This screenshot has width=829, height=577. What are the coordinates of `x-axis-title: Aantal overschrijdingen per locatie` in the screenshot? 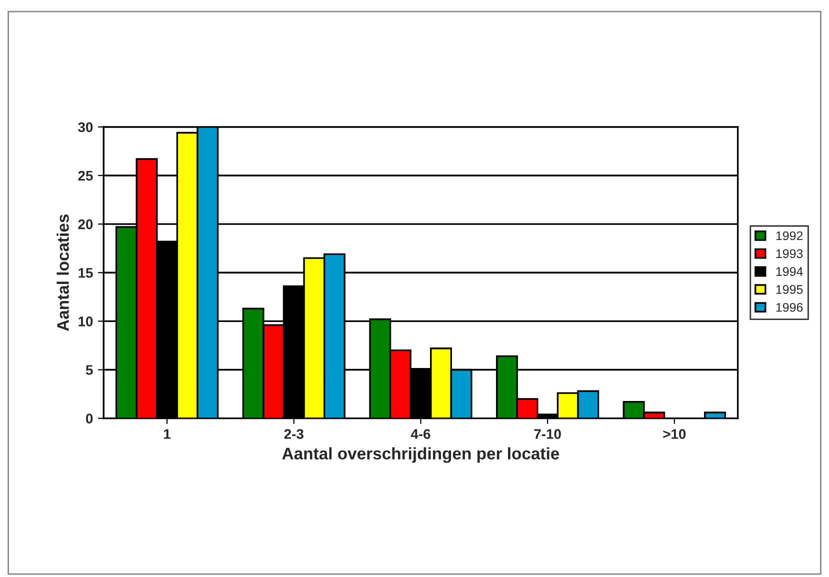 It's located at (421, 455).